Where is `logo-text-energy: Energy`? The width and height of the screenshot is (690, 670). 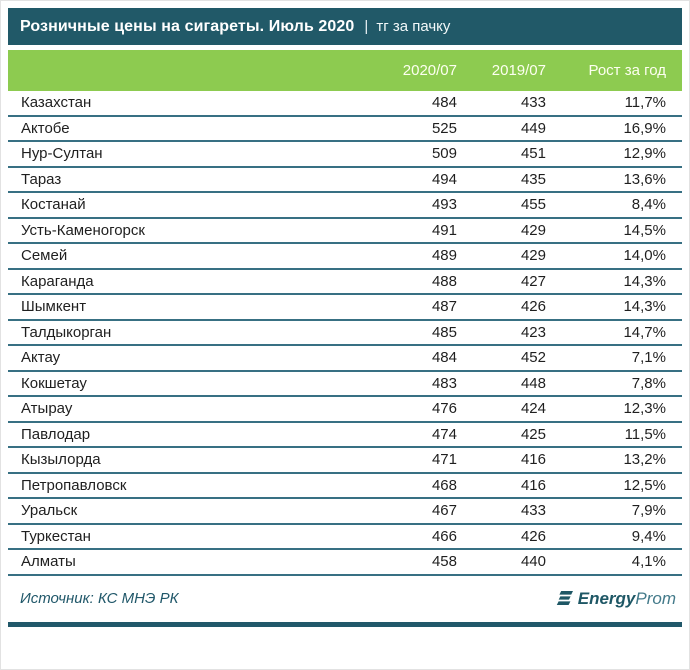
logo-text-energy: Energy is located at coordinates (606, 598).